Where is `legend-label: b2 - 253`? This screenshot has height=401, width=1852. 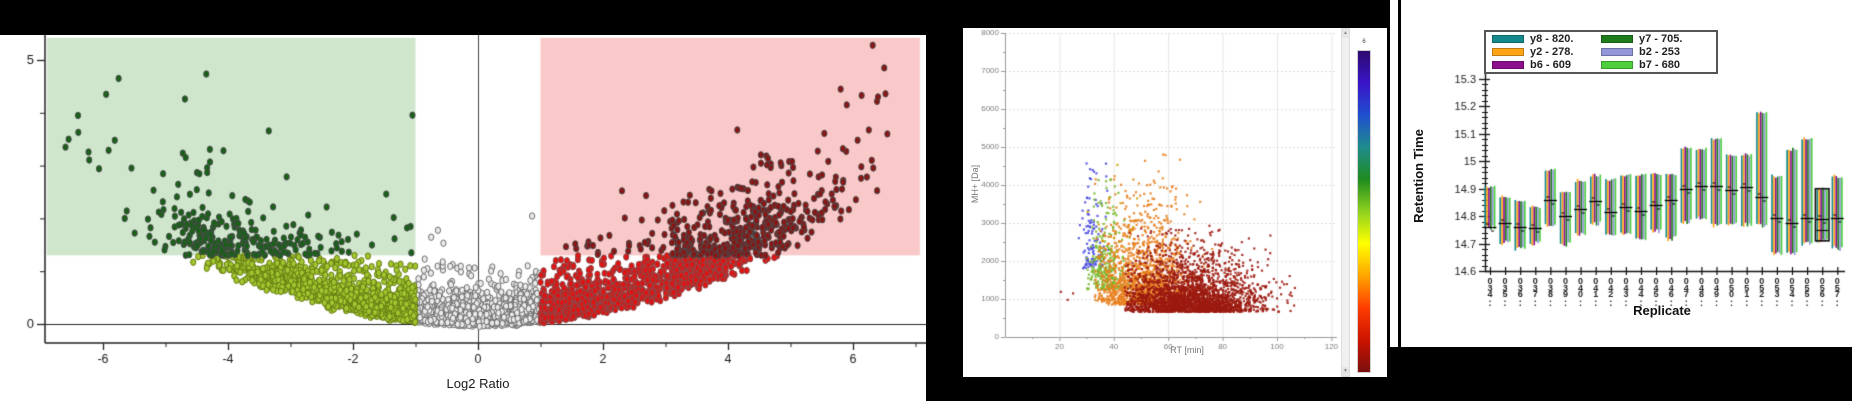
legend-label: b2 - 253 is located at coordinates (1659, 51).